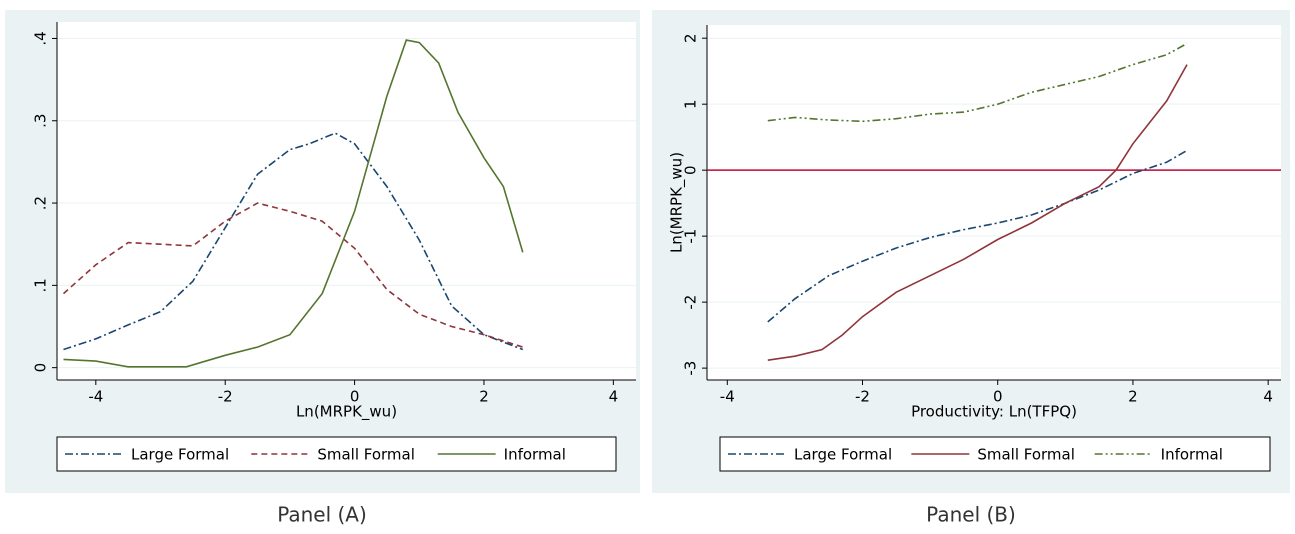 Image resolution: width=1295 pixels, height=534 pixels. Describe the element at coordinates (322, 515) in the screenshot. I see `panel-title: Panel (A)` at that location.